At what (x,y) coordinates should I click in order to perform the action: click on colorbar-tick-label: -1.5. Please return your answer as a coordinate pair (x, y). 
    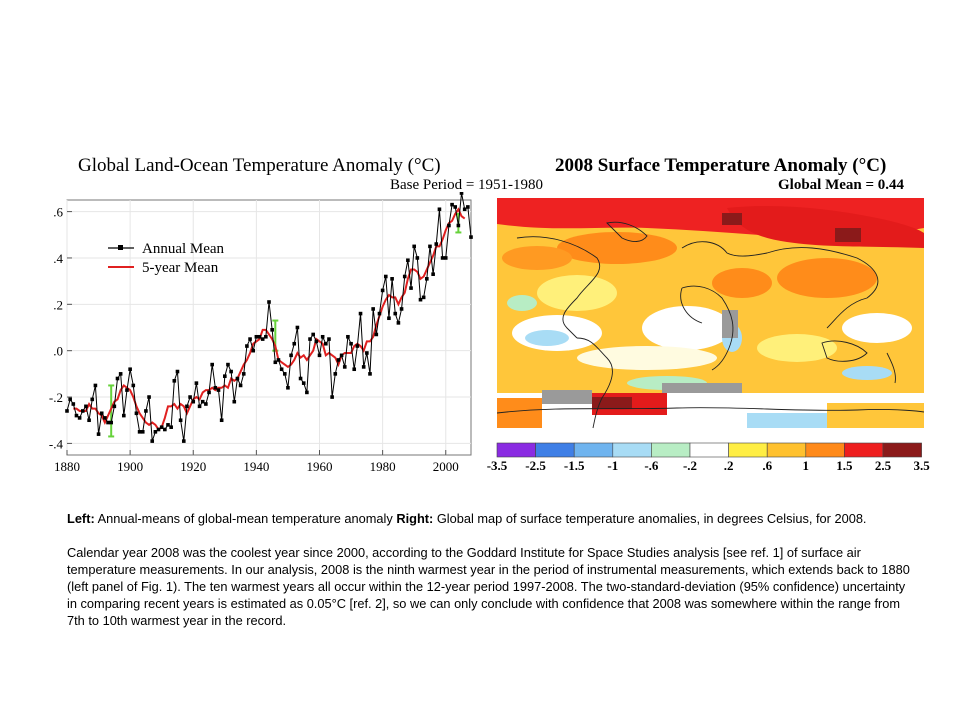
    Looking at the image, I should click on (574, 465).